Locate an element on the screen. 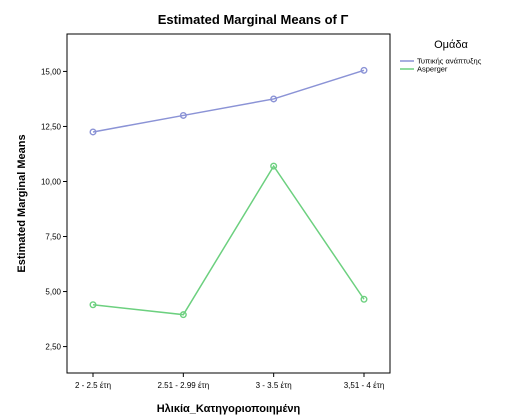 This screenshot has width=505, height=417. chart-title: Estimated Marginal Means of Γ is located at coordinates (253, 19).